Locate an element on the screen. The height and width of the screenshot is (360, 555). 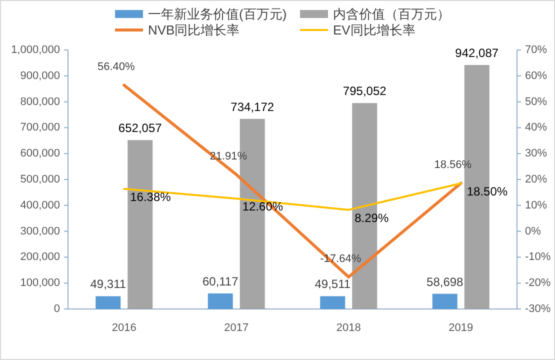
legend-label: 内含价值（百万元） is located at coordinates (391, 14).